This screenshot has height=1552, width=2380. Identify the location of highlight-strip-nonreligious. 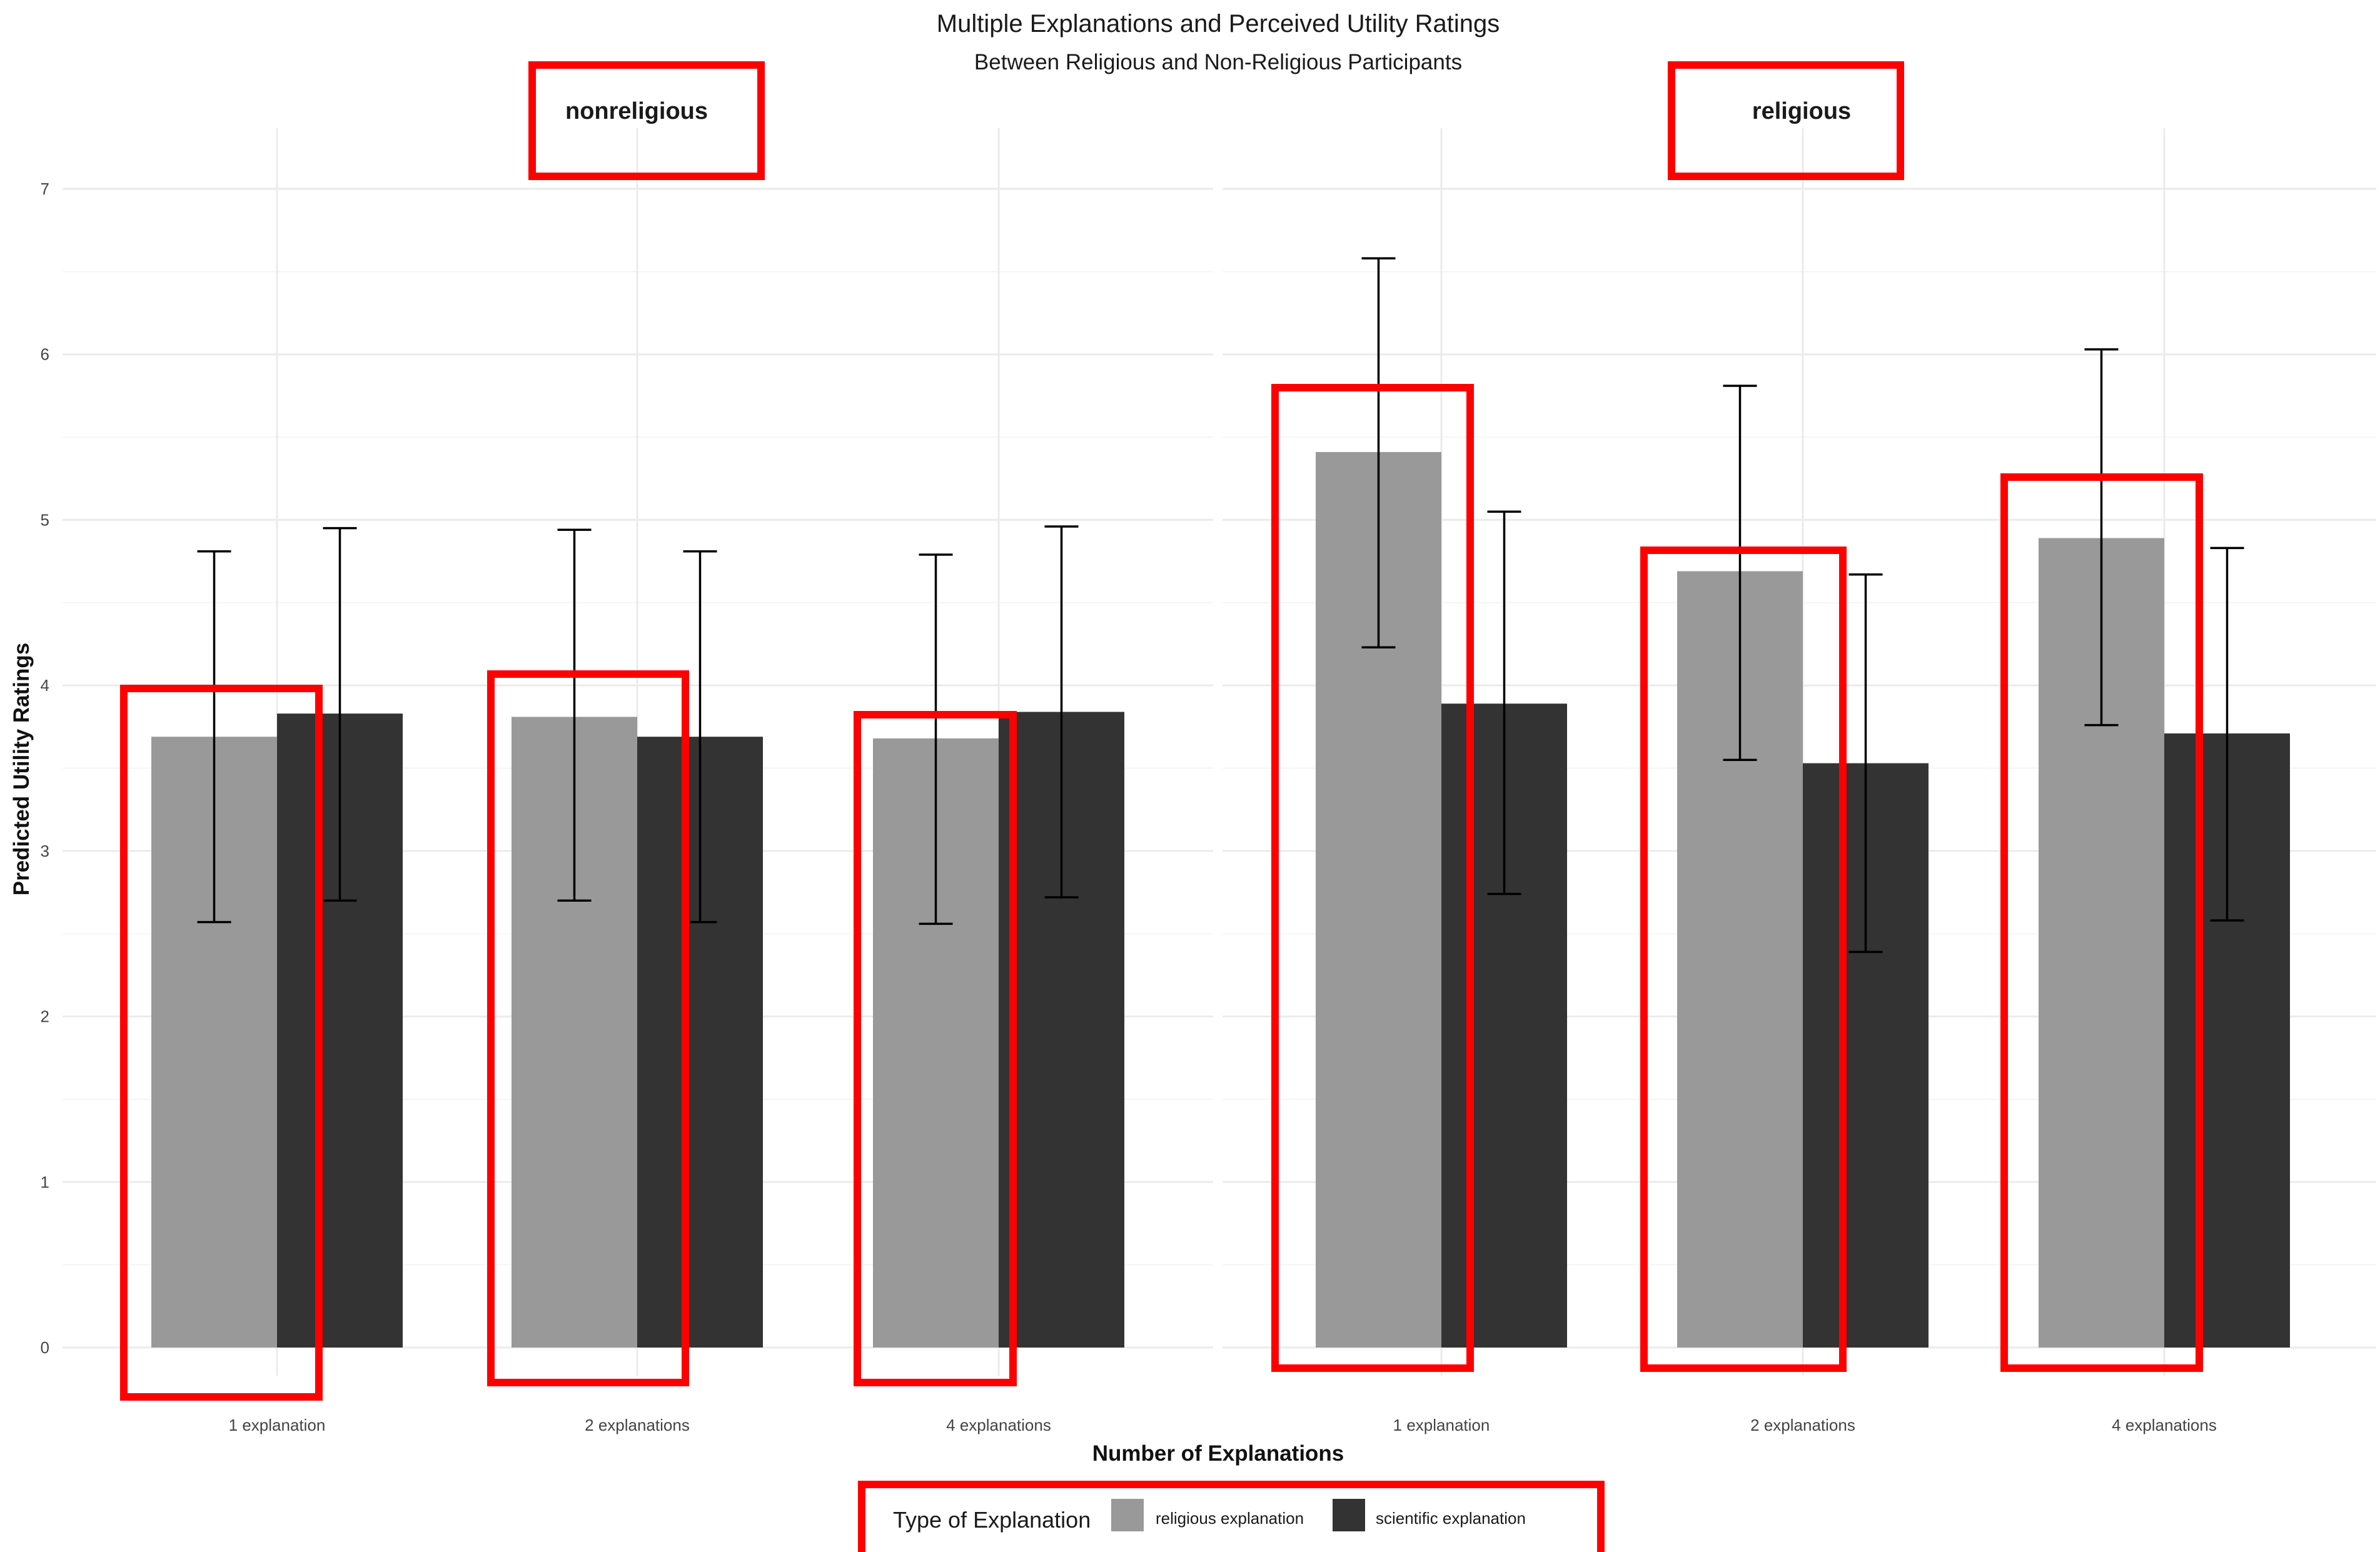
(646, 120).